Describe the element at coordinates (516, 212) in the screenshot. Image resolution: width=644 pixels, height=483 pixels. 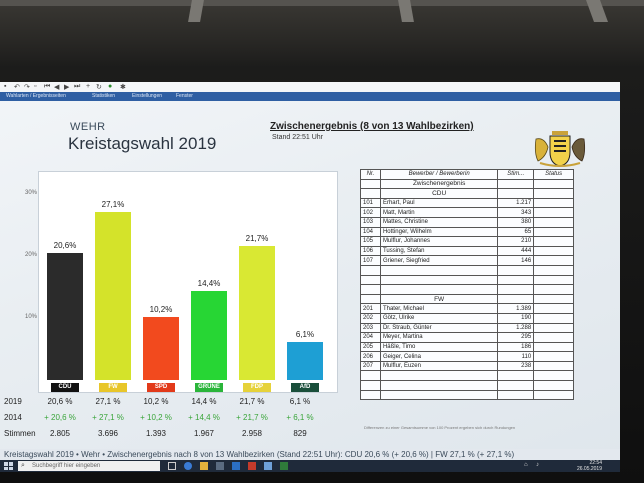
I see `cell-votes: 343` at that location.